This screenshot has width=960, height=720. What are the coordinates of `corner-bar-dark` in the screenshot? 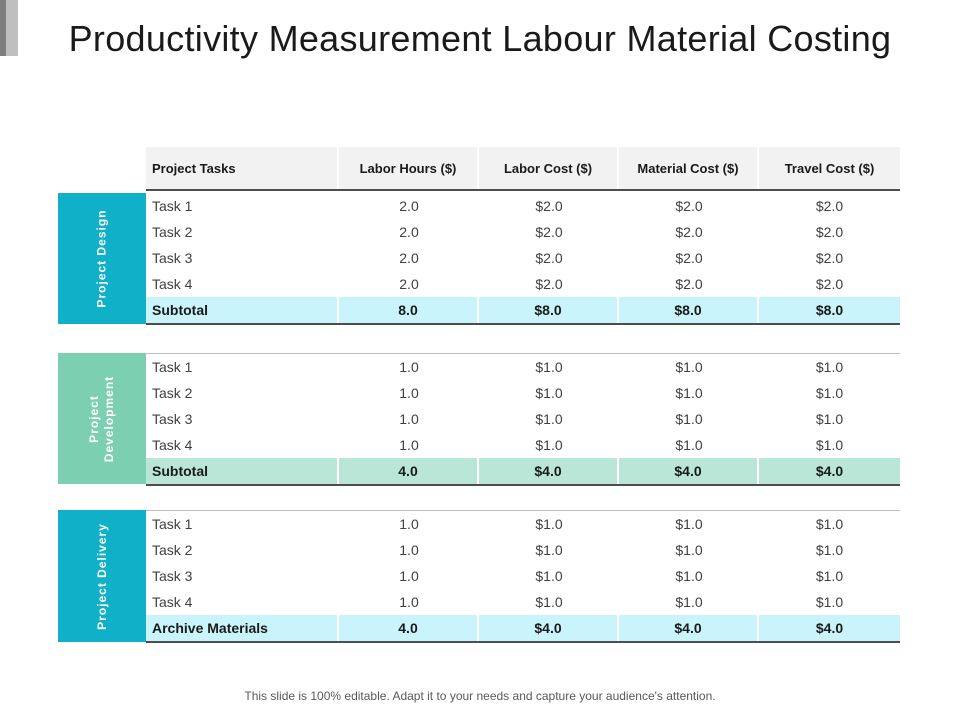 It's located at (3, 28).